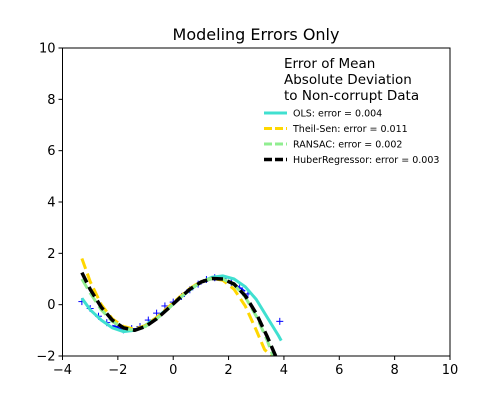 Image resolution: width=500 pixels, height=400 pixels. I want to click on y-axis: −2 0 2 4 6 8 10, so click(49, 203).